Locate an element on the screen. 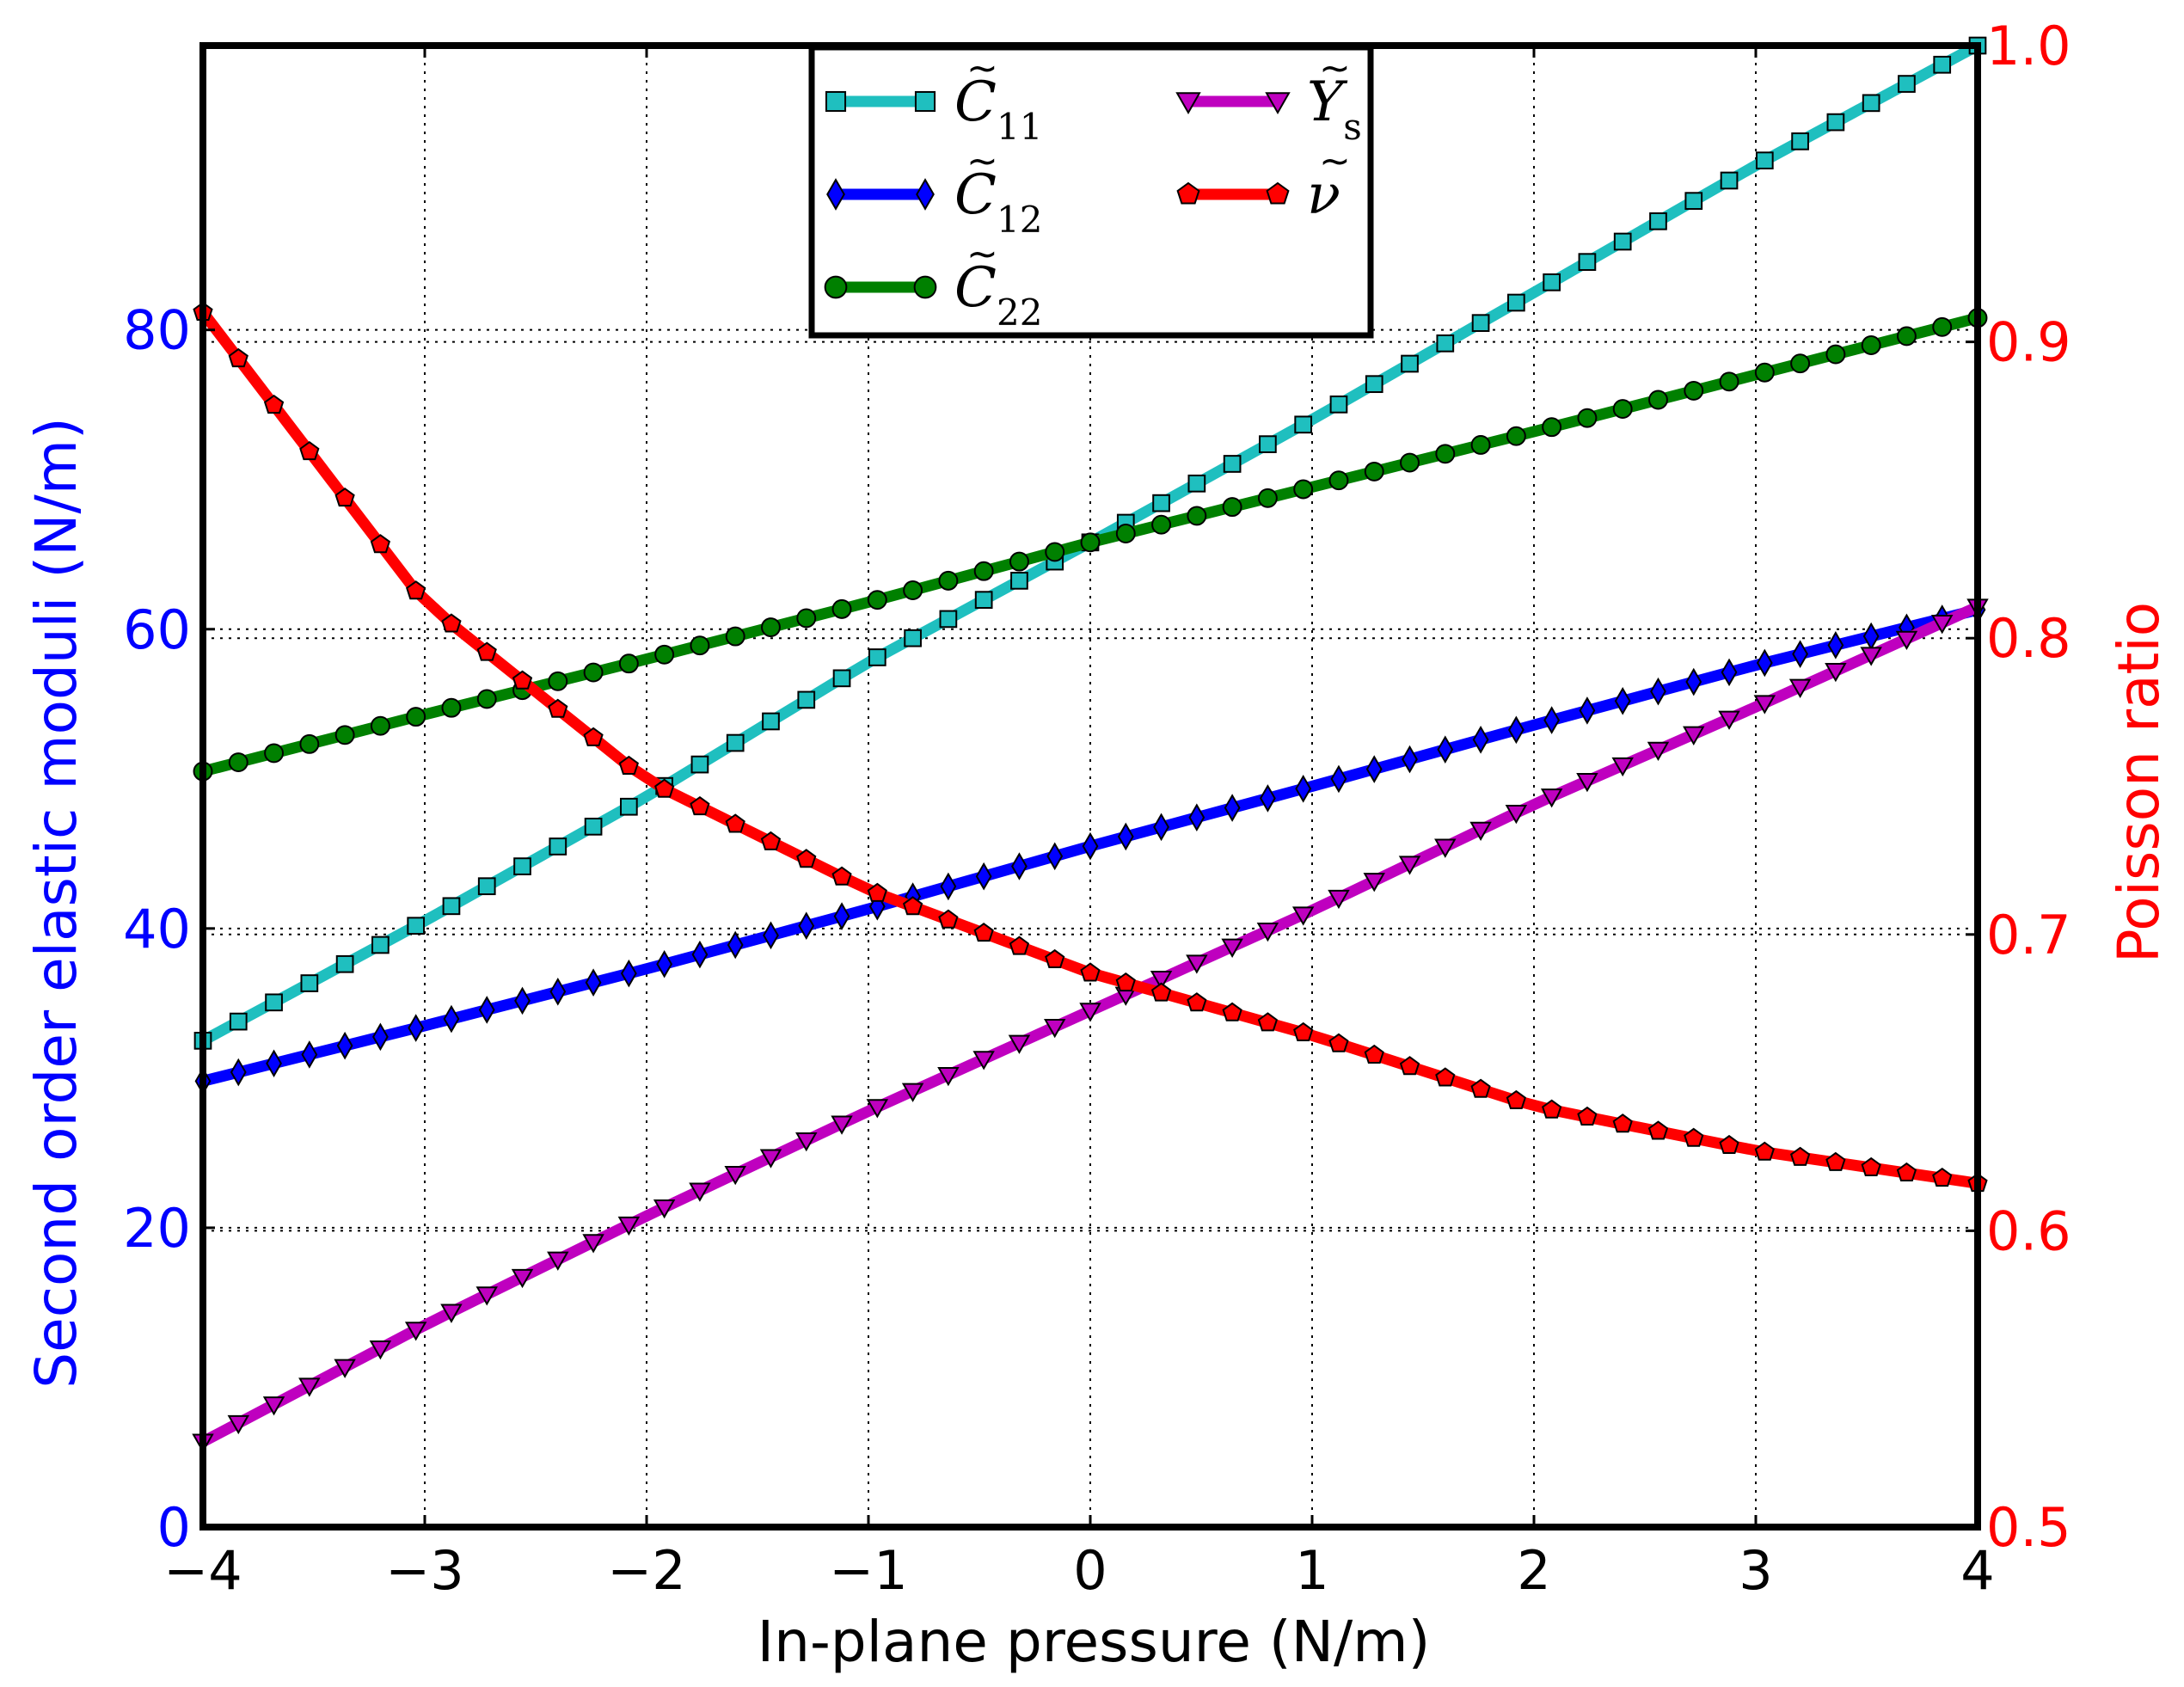 The height and width of the screenshot is (1687, 2184). legend-label-subscript: 22 is located at coordinates (1019, 313).